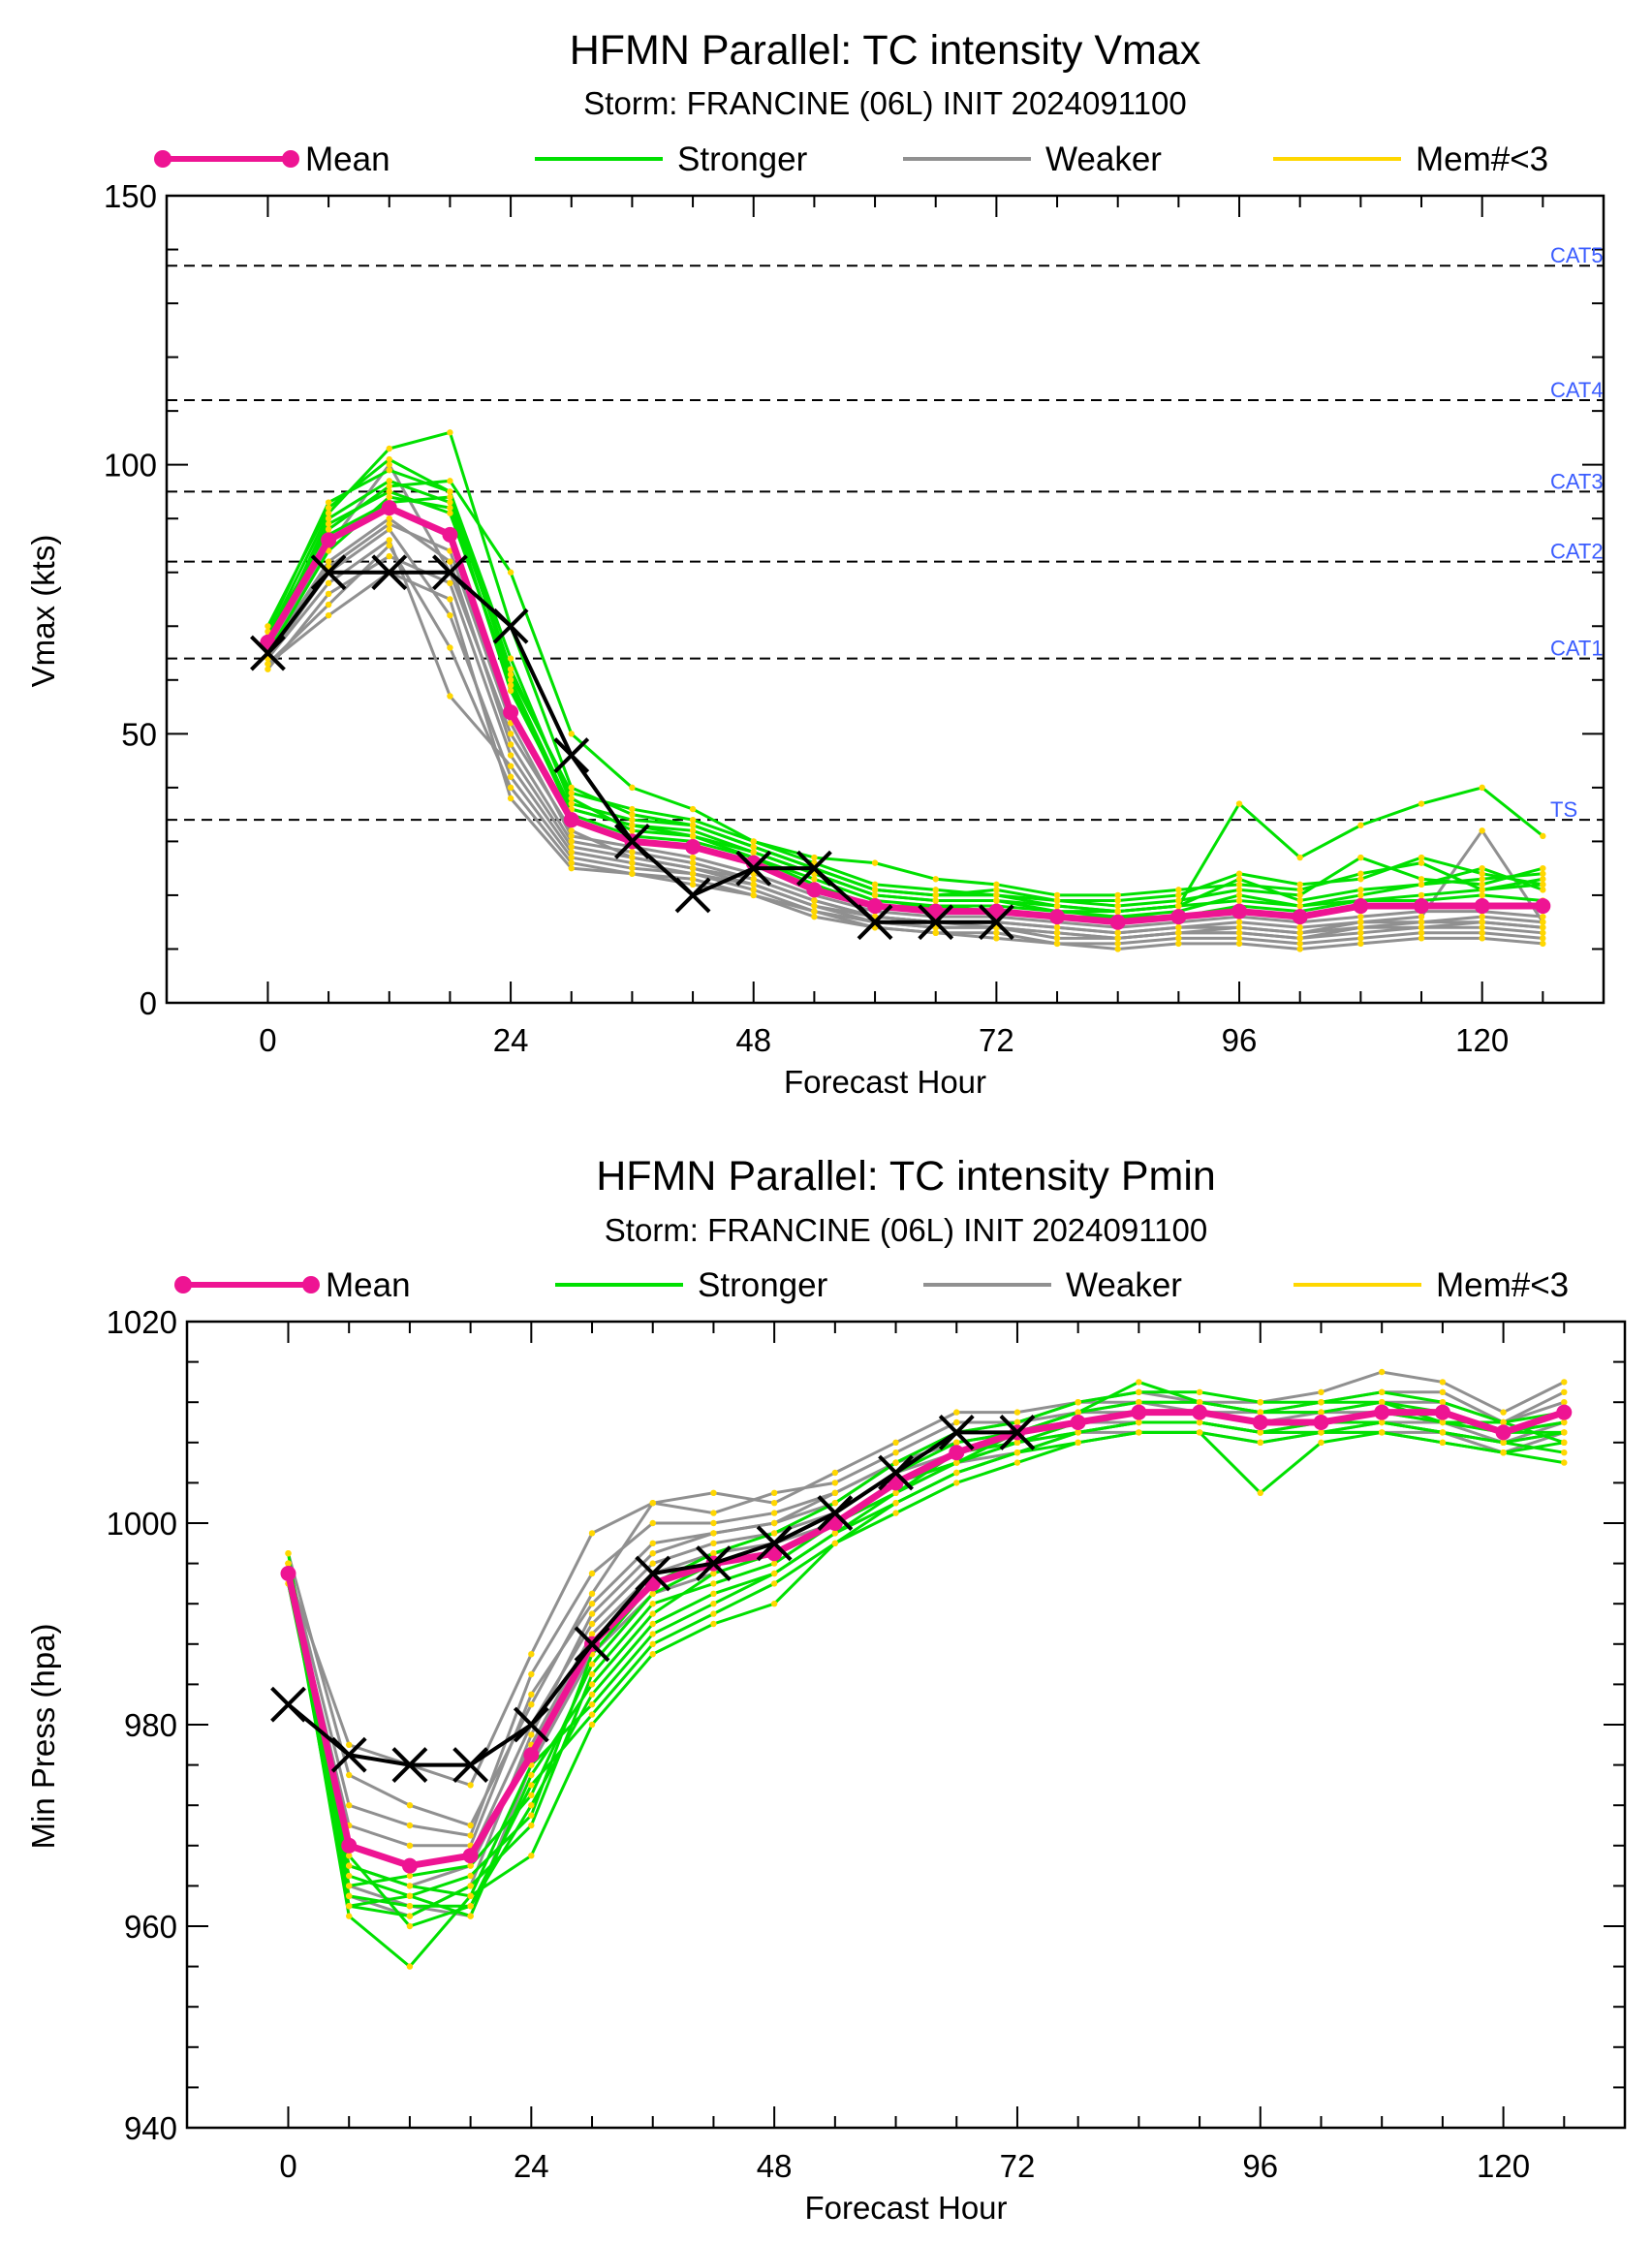  Describe the element at coordinates (43, 1737) in the screenshot. I see `y-axis-label: Min Press (hpa)` at that location.